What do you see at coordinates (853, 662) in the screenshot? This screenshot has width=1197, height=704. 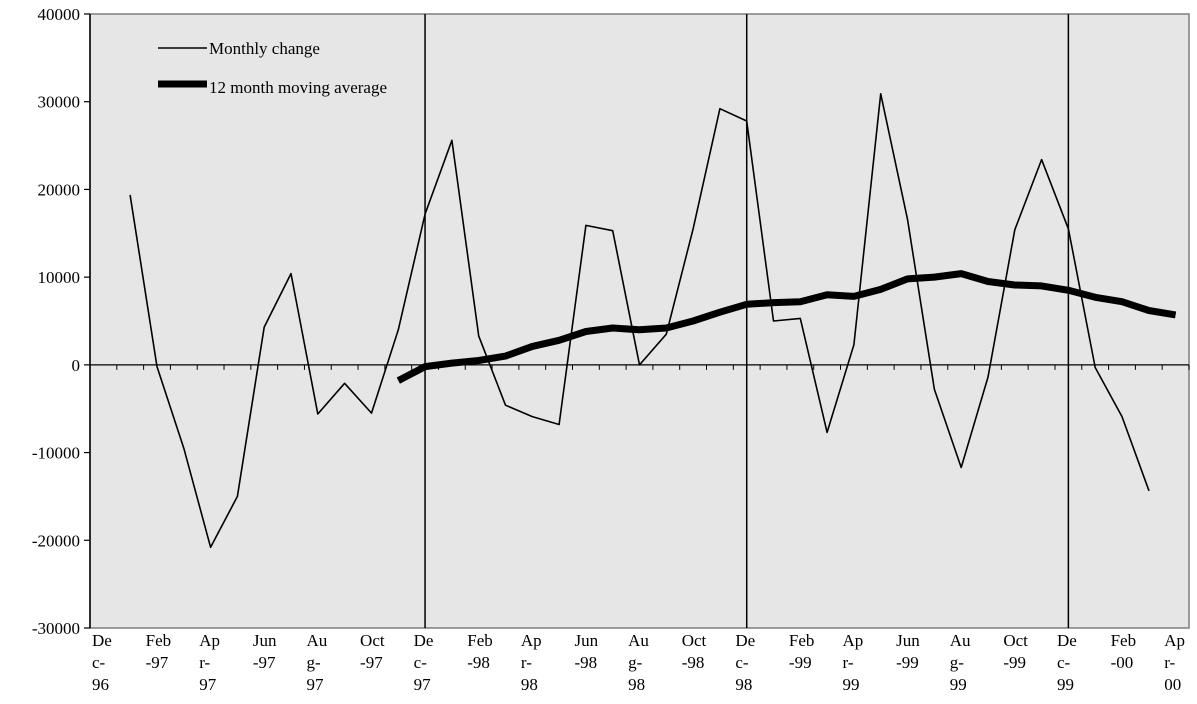 I see `x-tick-label: Ap r-99` at bounding box center [853, 662].